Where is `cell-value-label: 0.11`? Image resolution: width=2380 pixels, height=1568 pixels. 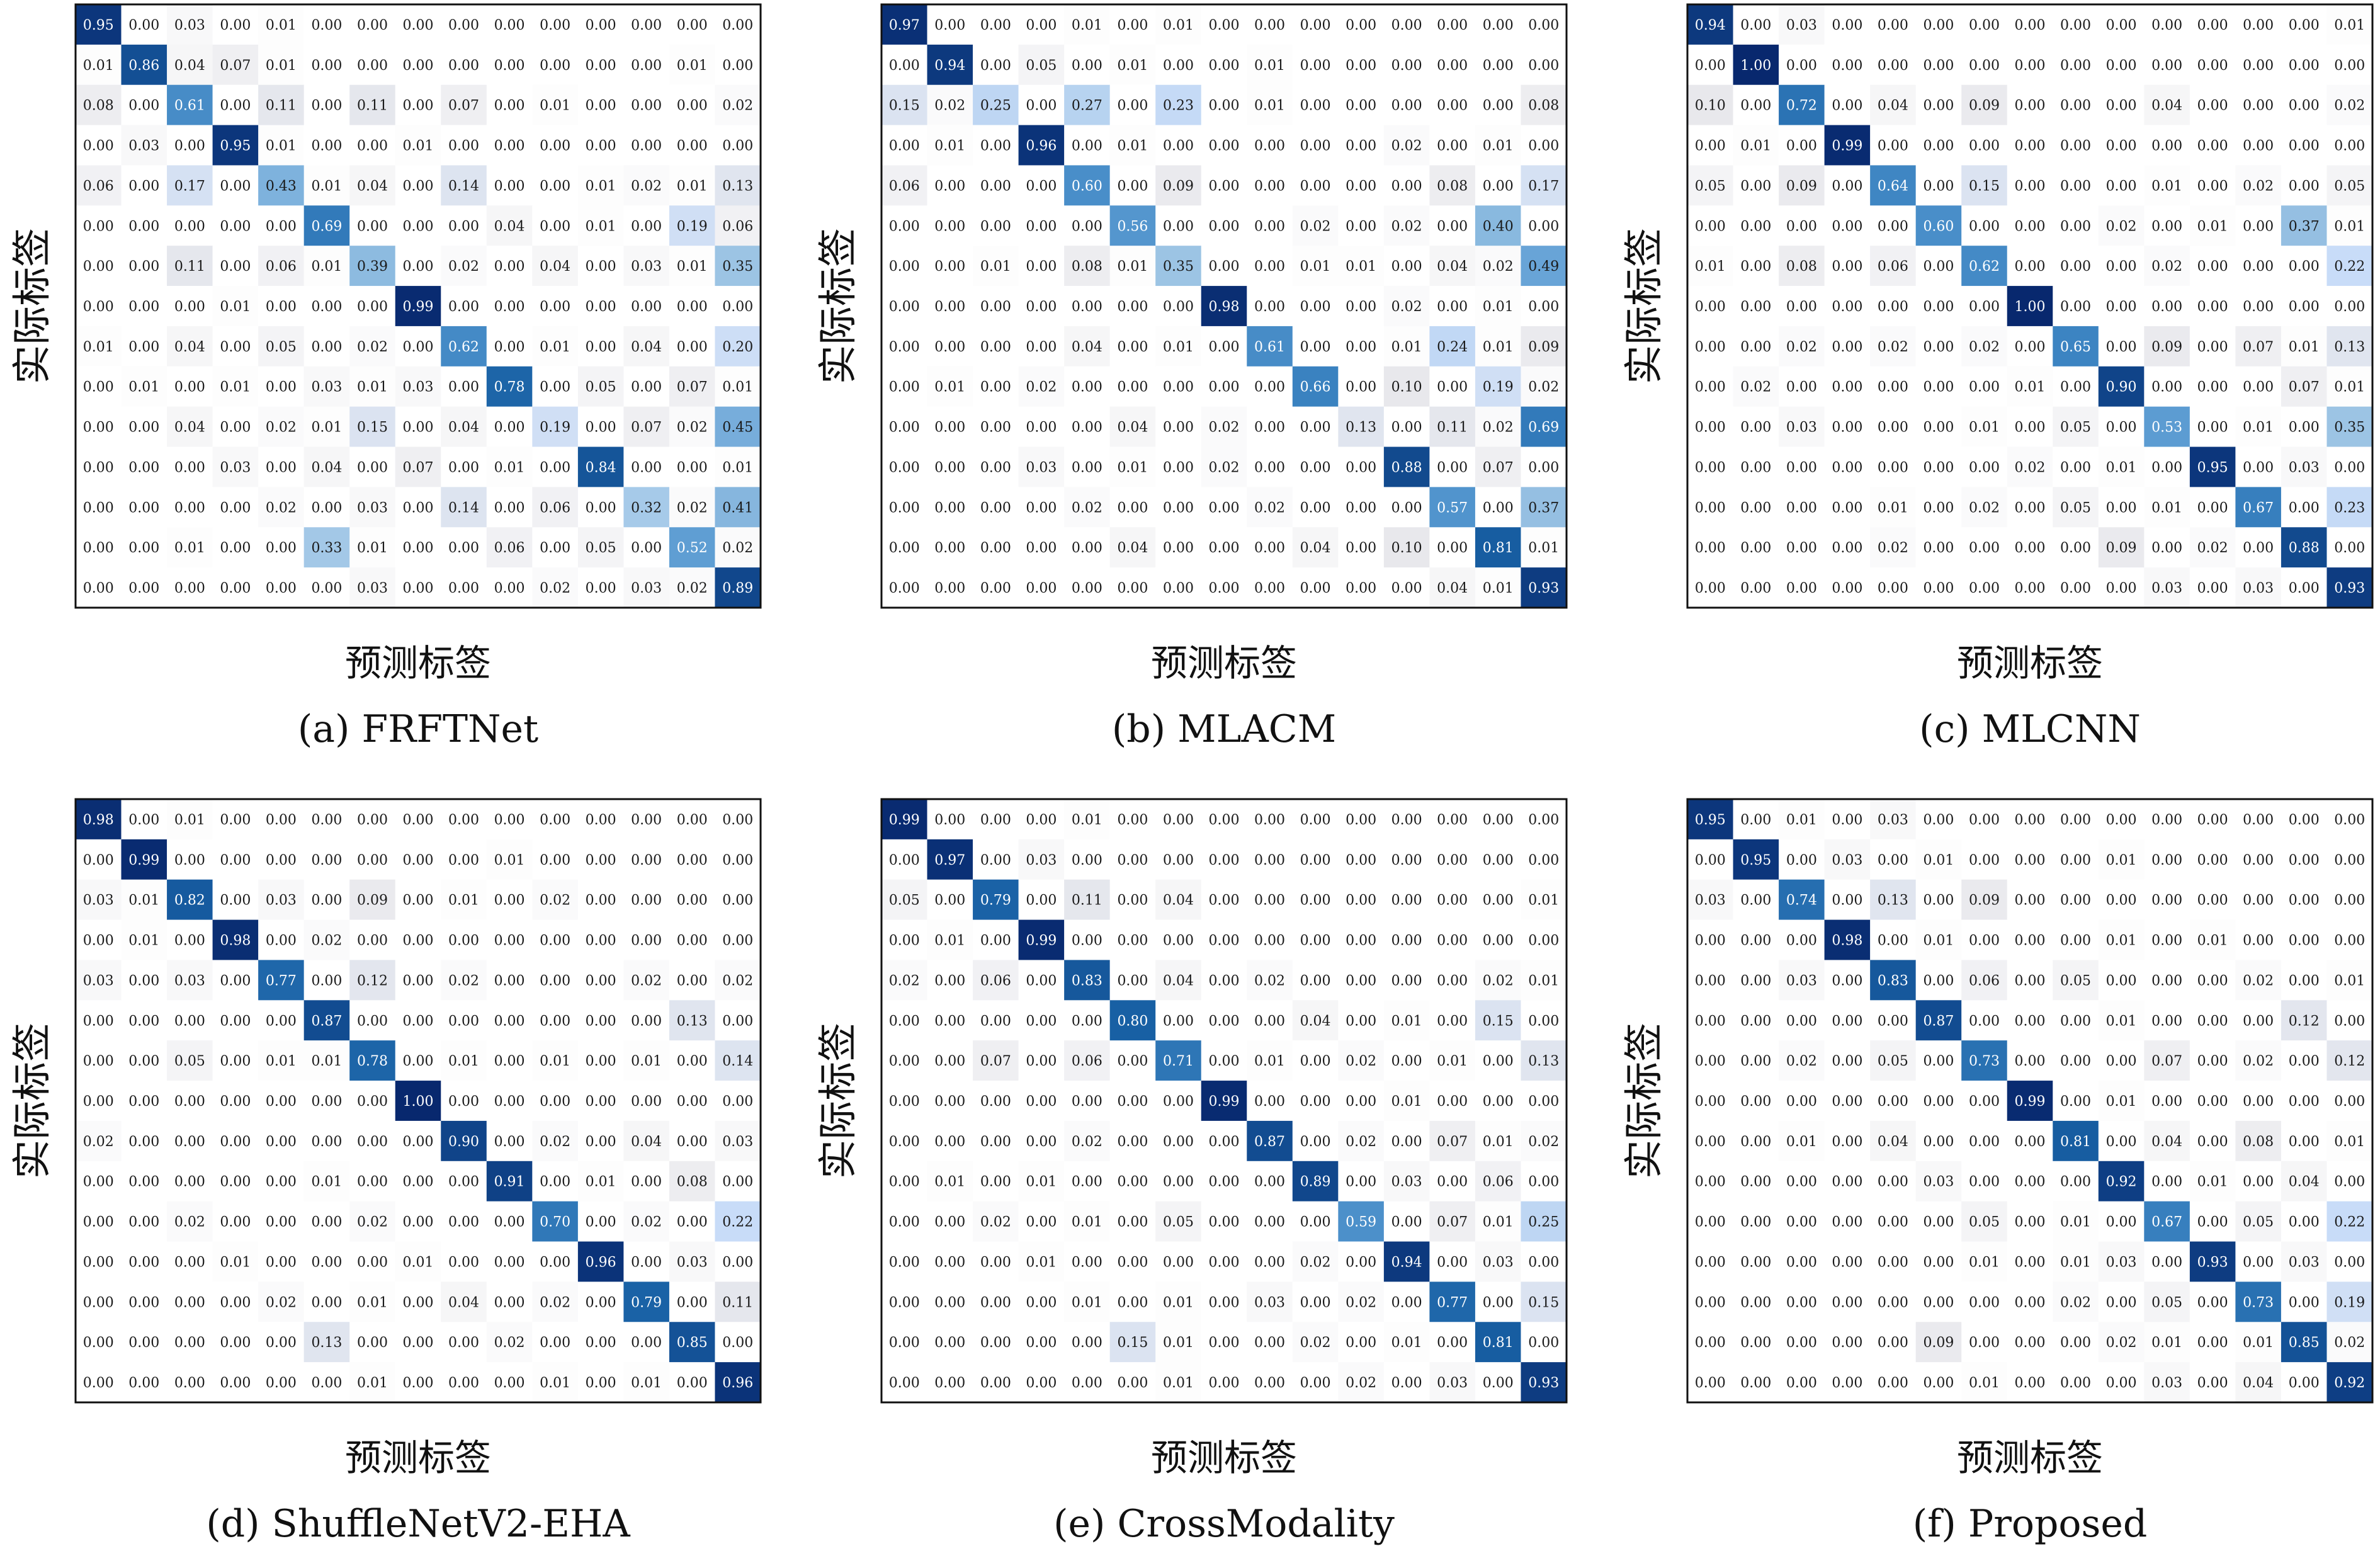
cell-value-label: 0.11 is located at coordinates (1452, 428).